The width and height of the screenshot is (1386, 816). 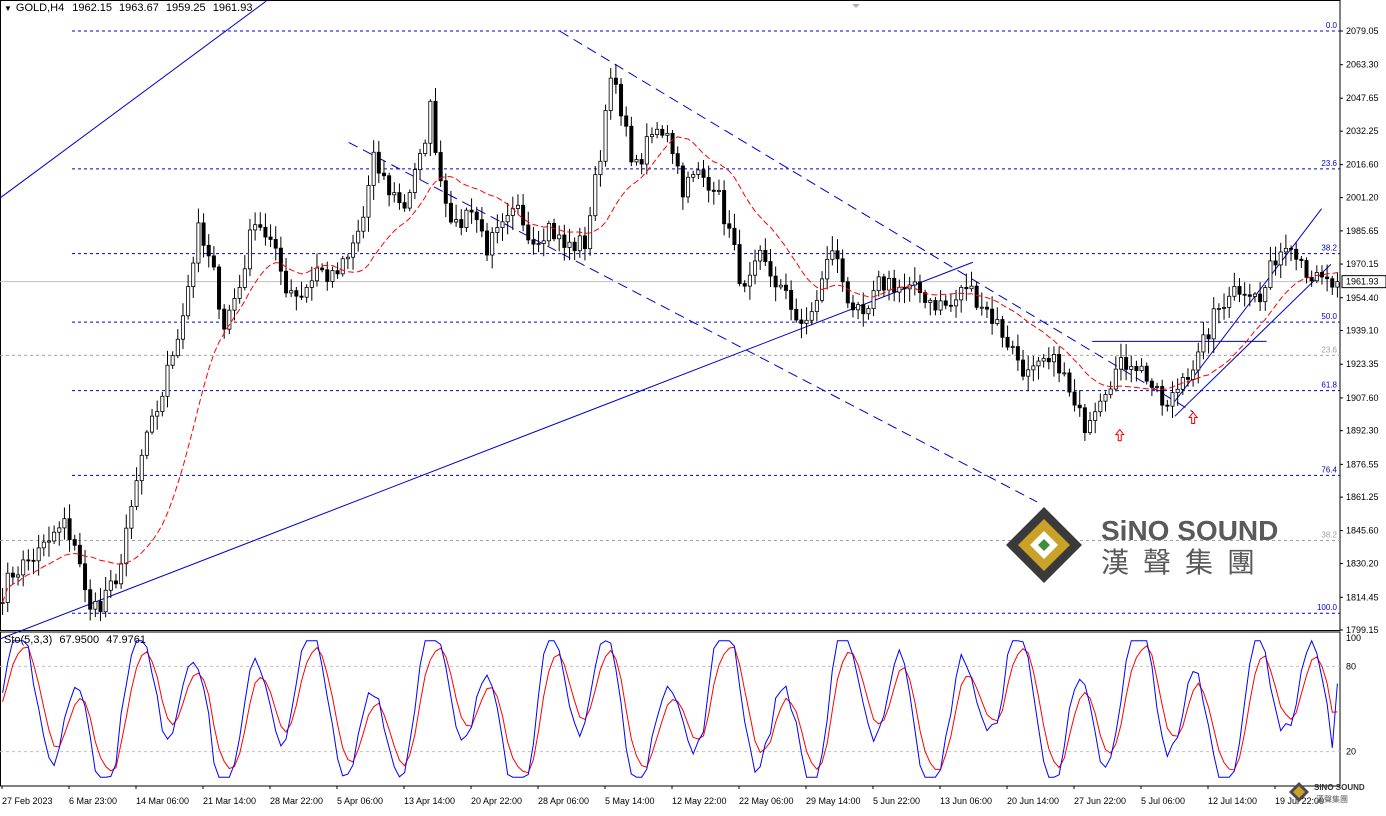 What do you see at coordinates (1329, 469) in the screenshot?
I see `fib-level-label: 76.4` at bounding box center [1329, 469].